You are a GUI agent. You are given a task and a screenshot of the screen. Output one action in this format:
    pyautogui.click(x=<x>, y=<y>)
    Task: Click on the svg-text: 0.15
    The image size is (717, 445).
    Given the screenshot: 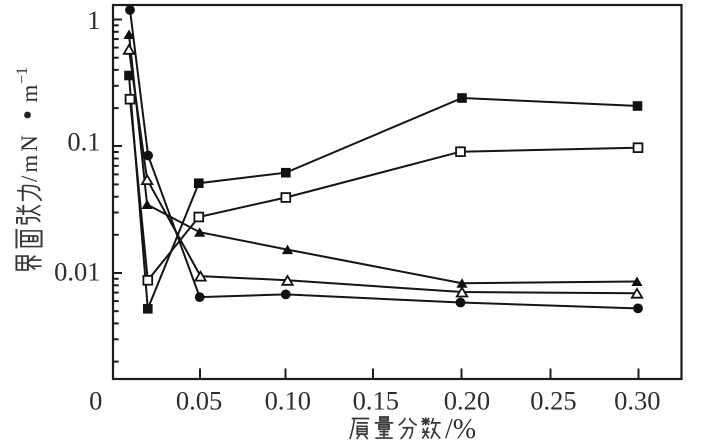 What is the action you would take?
    pyautogui.click(x=376, y=401)
    